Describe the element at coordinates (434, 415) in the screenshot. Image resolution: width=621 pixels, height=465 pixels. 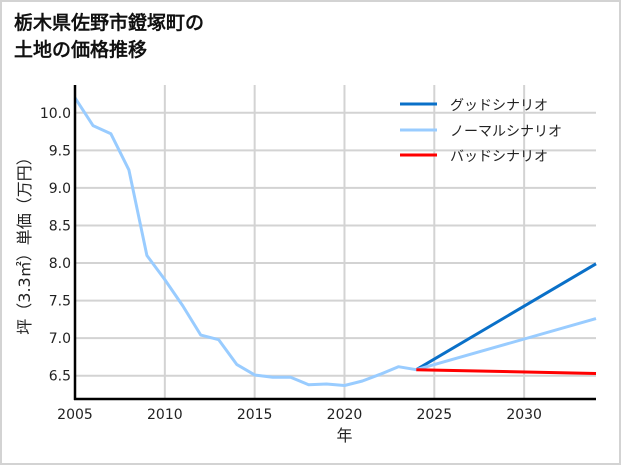
I see `x-tick-label: 2025` at that location.